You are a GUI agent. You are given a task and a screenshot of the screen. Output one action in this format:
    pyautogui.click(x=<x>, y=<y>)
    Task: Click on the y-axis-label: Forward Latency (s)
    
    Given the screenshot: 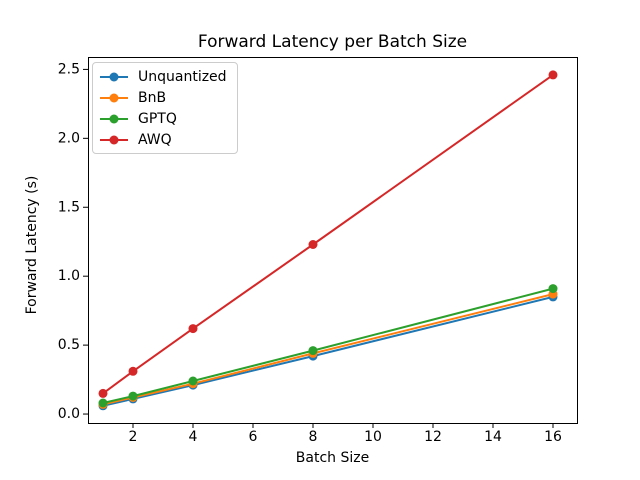 What is the action you would take?
    pyautogui.click(x=32, y=245)
    